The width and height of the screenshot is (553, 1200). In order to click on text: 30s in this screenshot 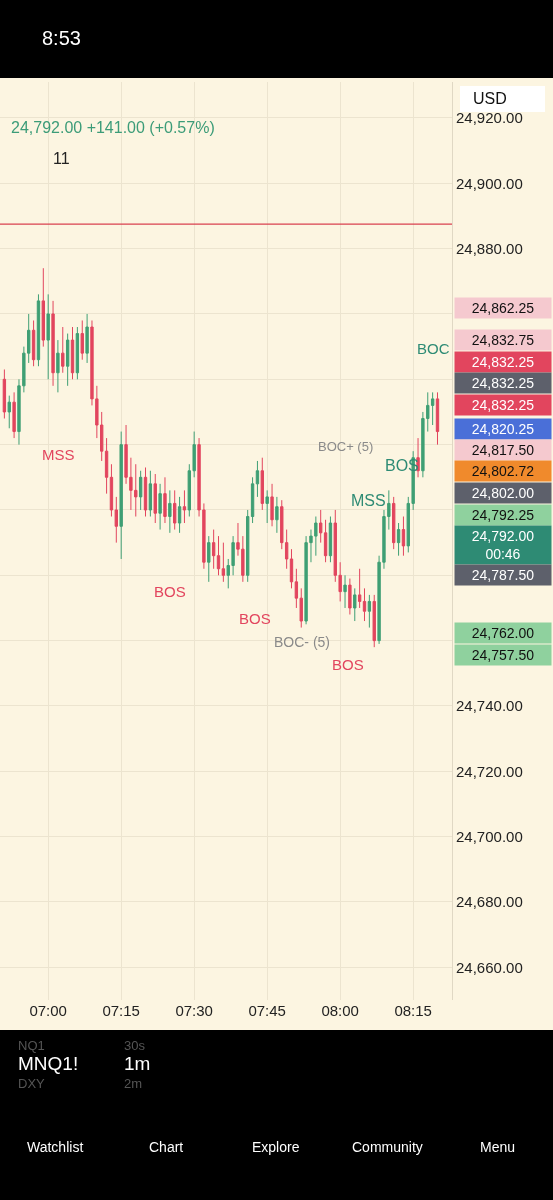, I will do `click(135, 1045)`.